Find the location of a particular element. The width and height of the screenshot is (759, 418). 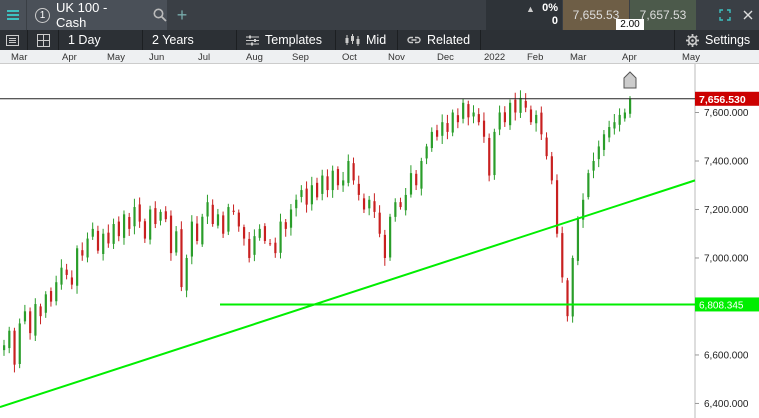

current-bar-marker-icon is located at coordinates (630, 80).